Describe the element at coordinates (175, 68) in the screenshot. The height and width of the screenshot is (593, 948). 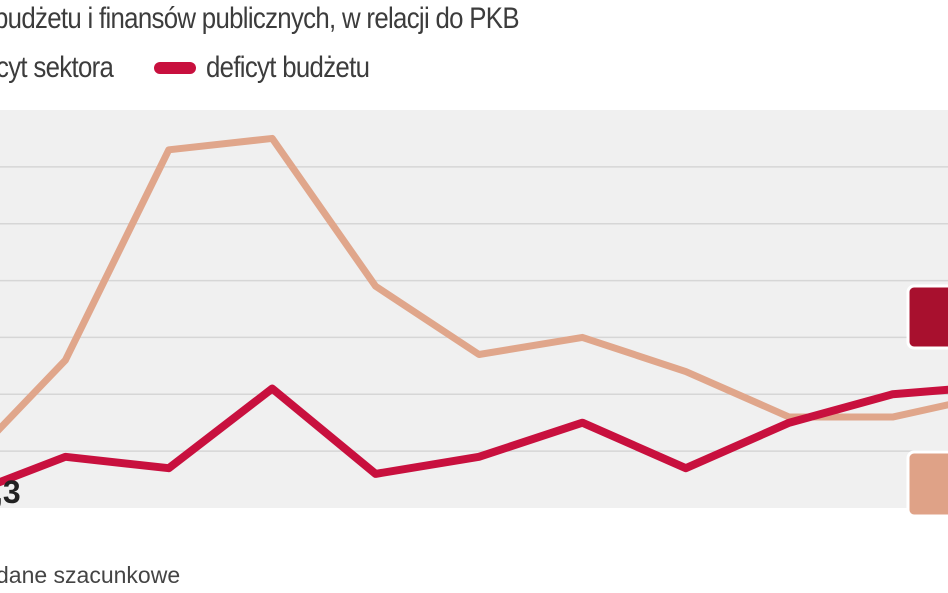
I see `legend-marker-budget` at that location.